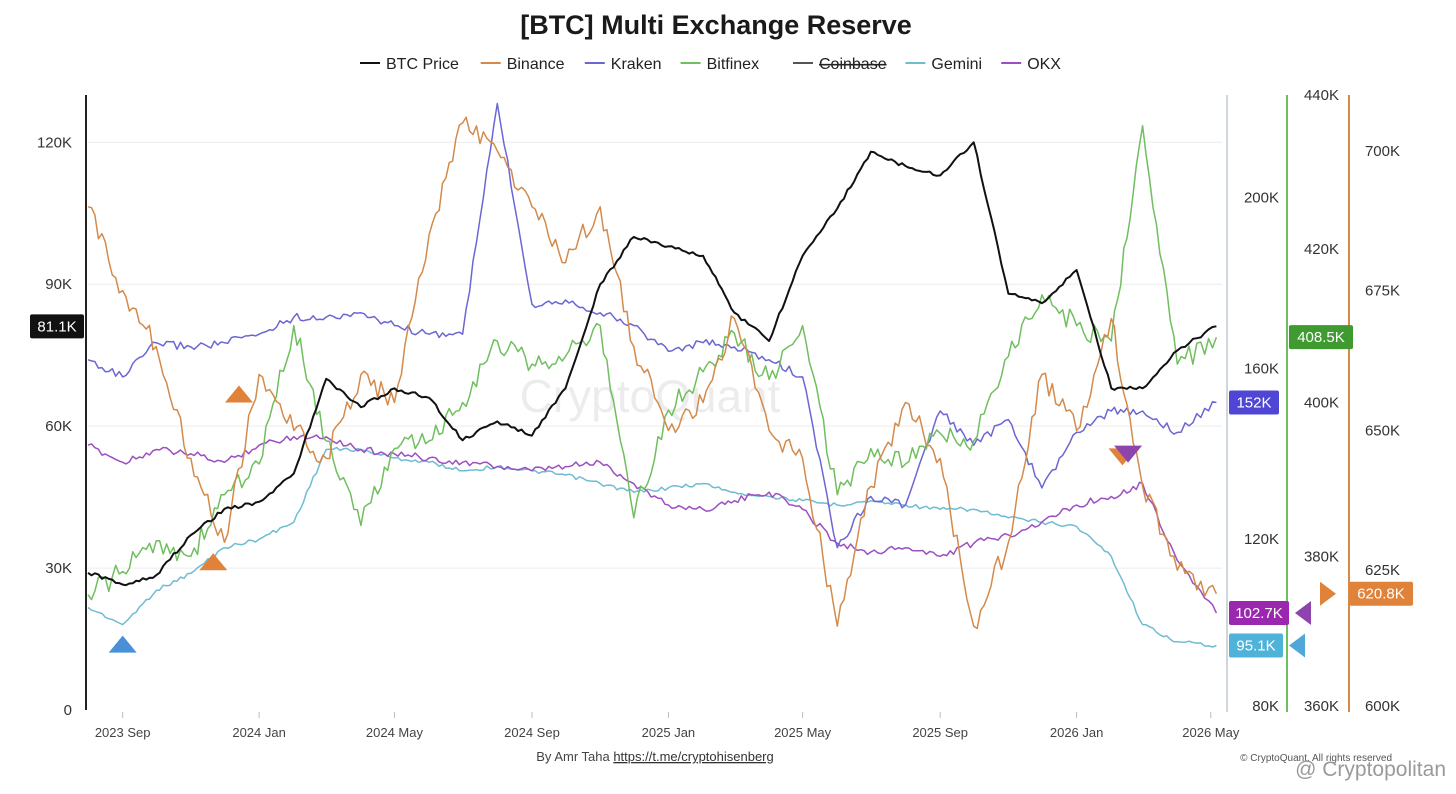  Describe the element at coordinates (1321, 706) in the screenshot. I see `y-tick-label-r2: 360K` at that location.